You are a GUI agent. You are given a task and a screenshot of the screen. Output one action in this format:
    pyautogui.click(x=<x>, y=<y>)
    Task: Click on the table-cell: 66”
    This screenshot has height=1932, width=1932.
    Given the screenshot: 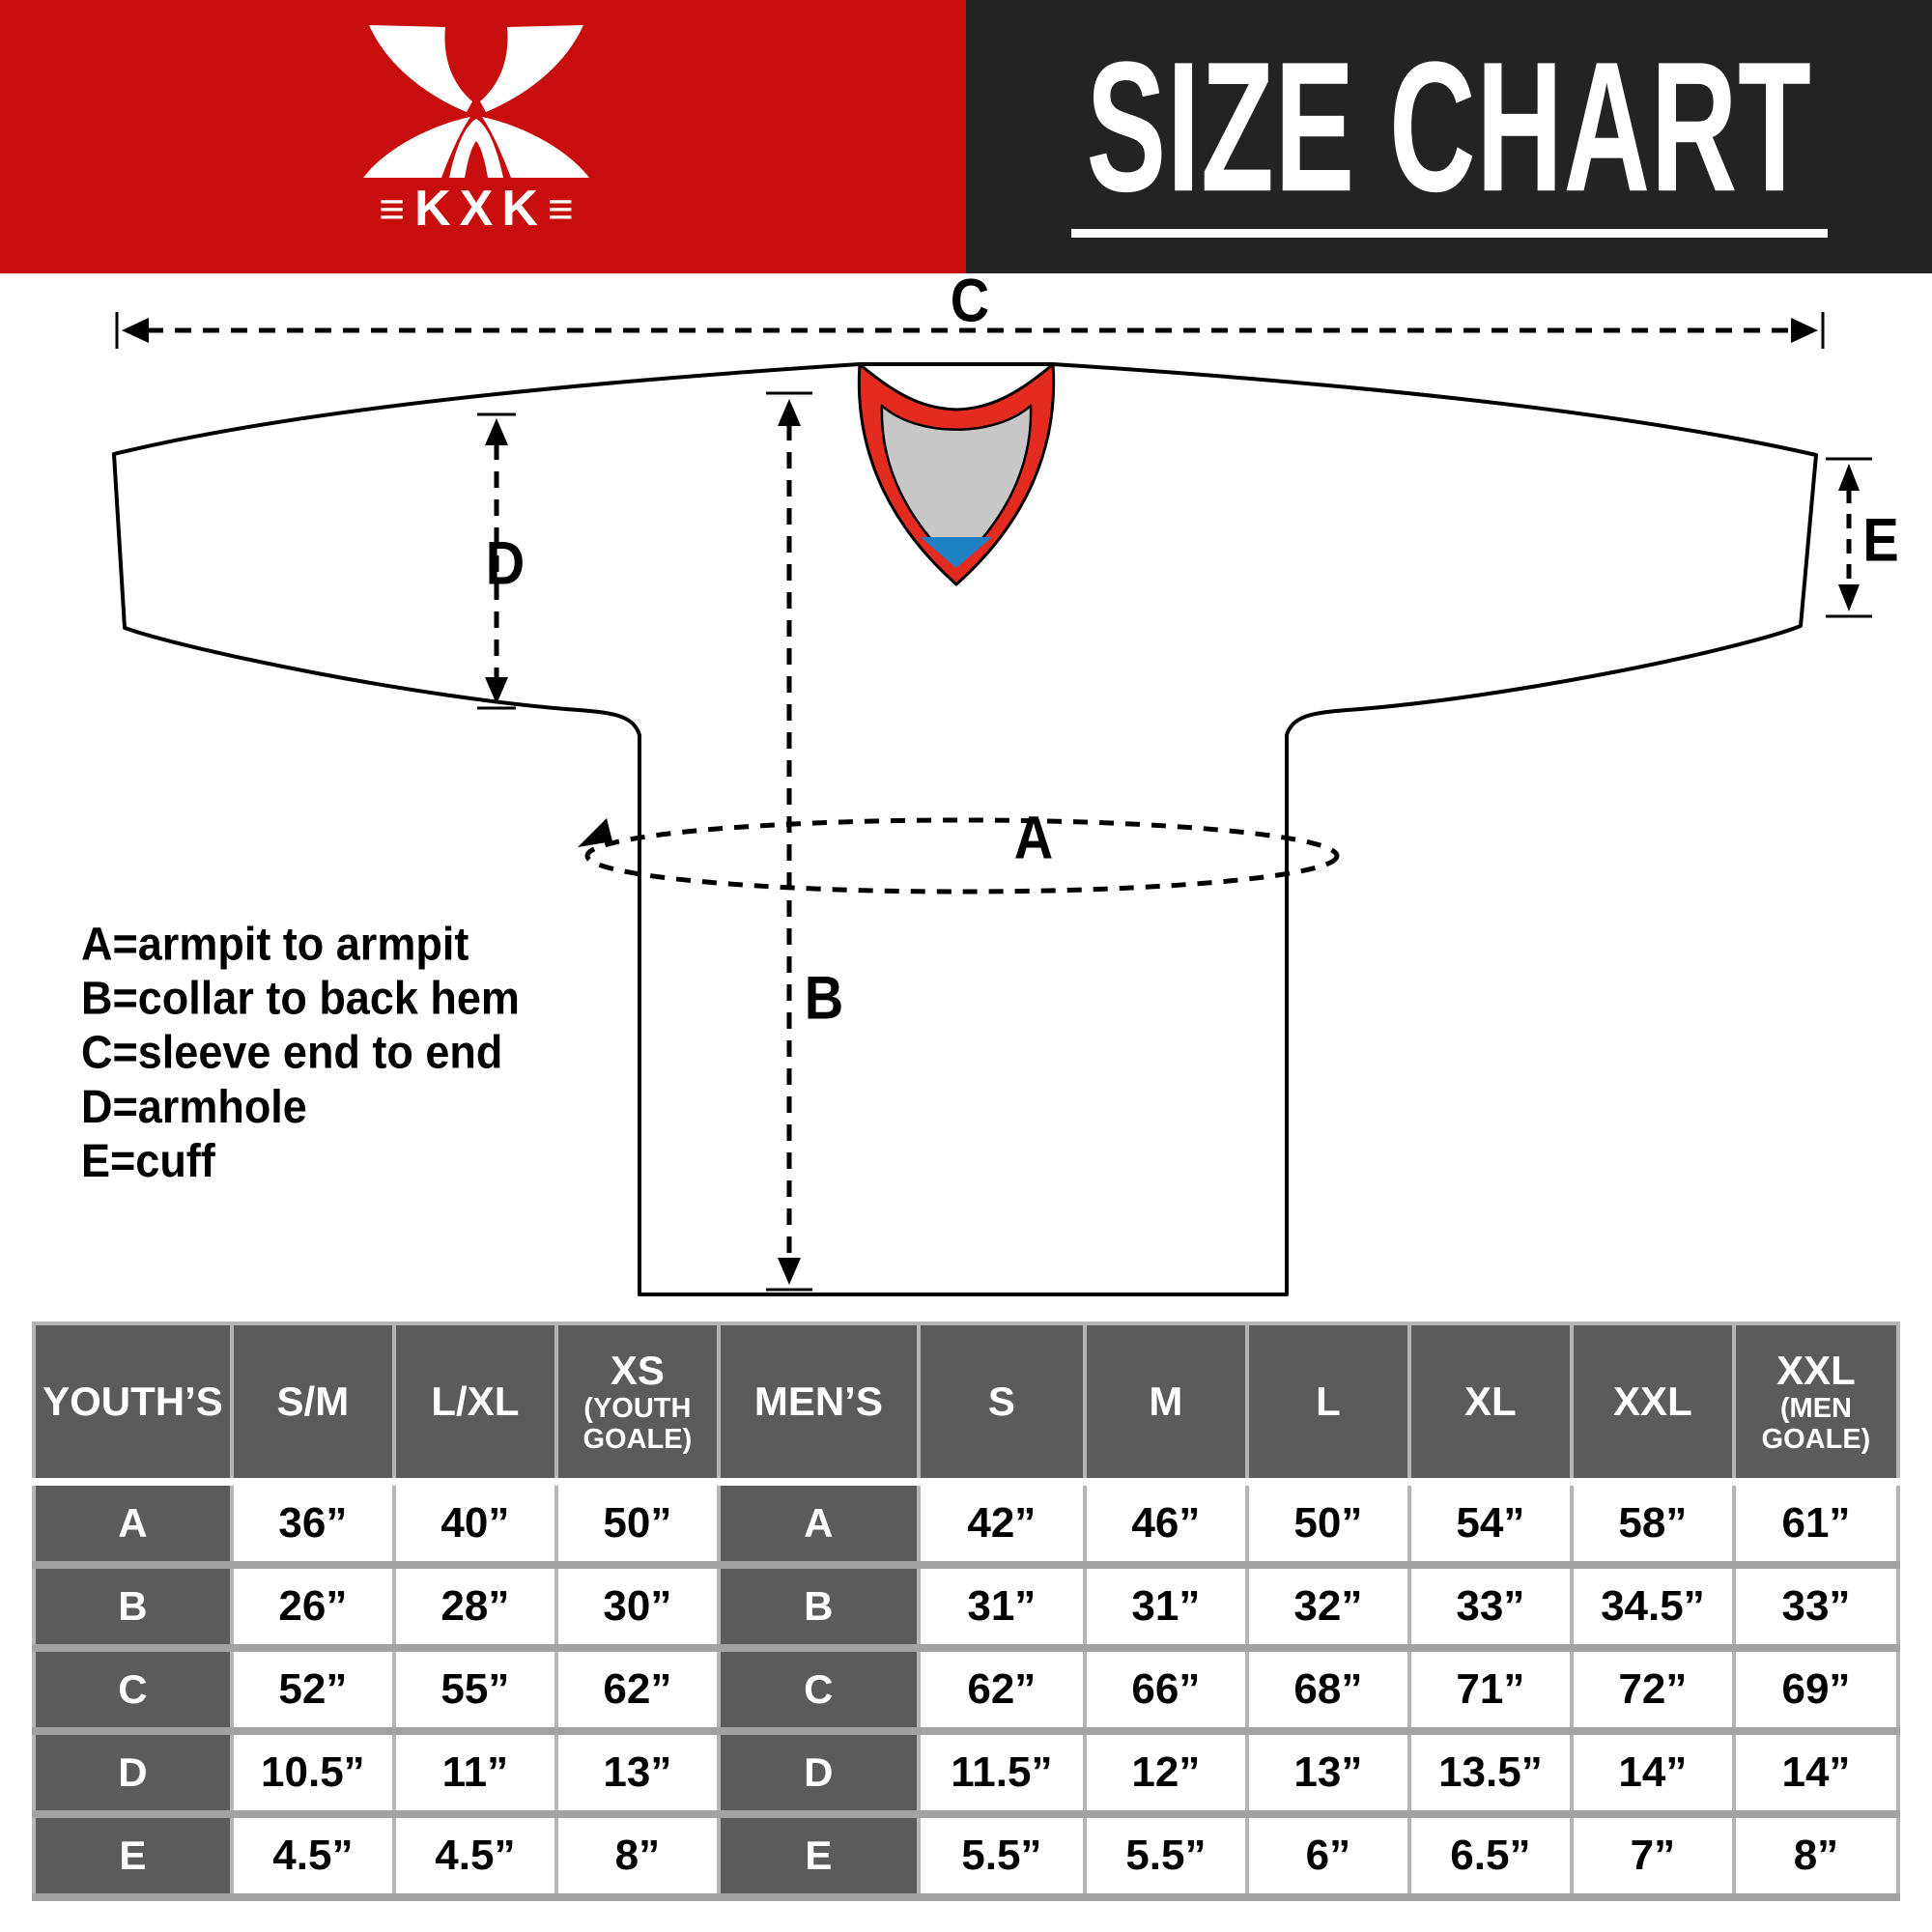 What is the action you would take?
    pyautogui.click(x=1165, y=1689)
    